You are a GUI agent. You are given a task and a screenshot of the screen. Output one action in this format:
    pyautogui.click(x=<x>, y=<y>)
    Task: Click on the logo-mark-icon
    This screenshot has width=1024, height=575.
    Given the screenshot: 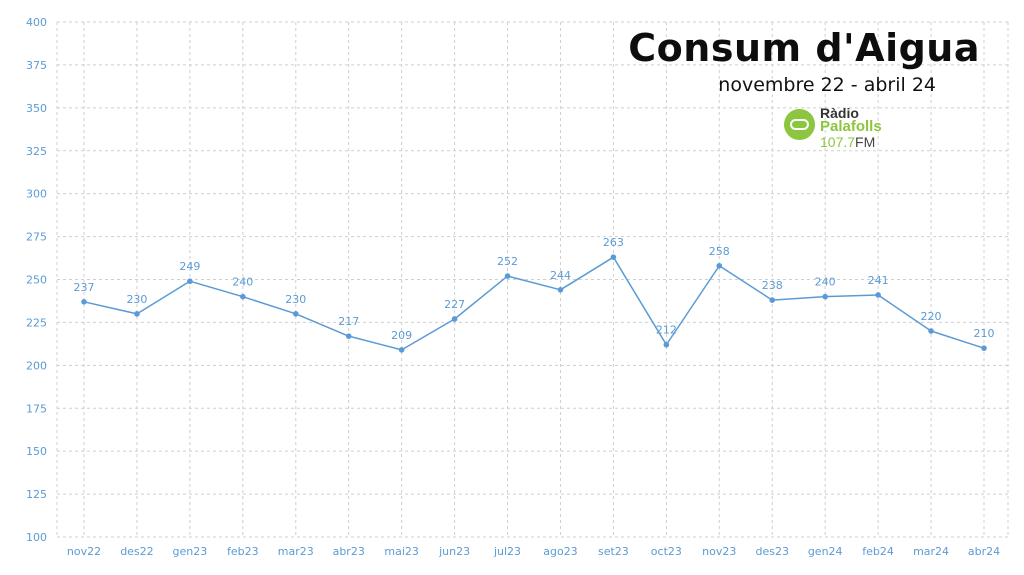 What is the action you would take?
    pyautogui.click(x=799, y=124)
    